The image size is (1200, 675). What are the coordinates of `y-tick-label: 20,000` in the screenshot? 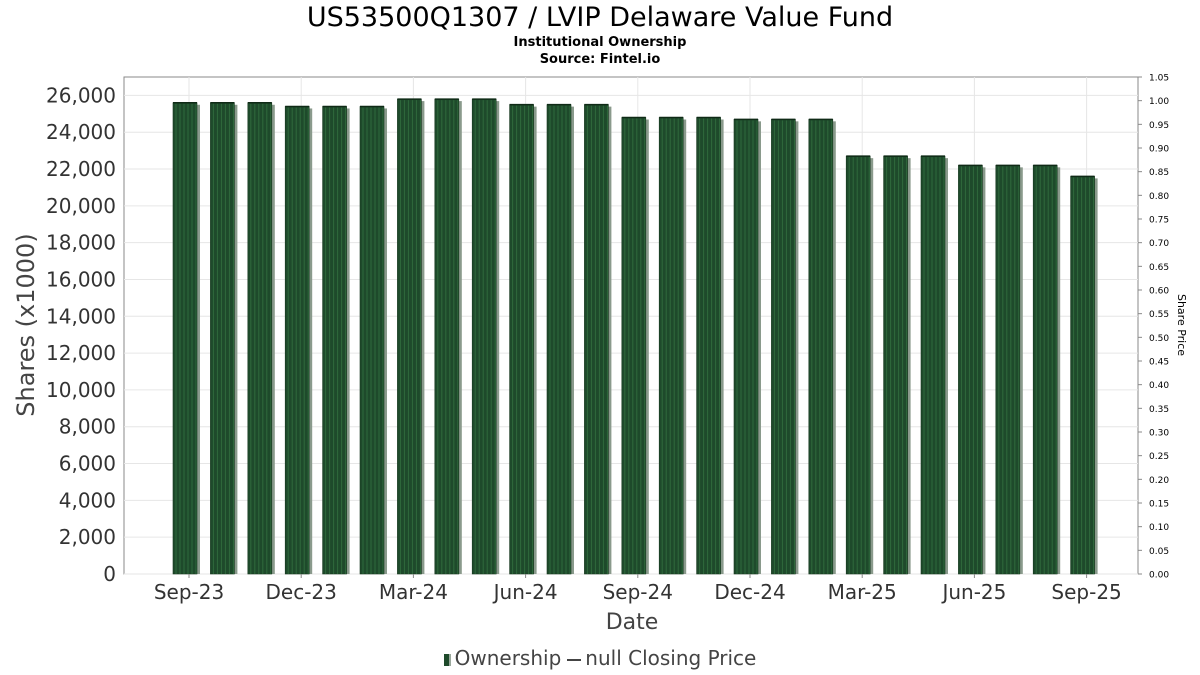 It's located at (81, 206).